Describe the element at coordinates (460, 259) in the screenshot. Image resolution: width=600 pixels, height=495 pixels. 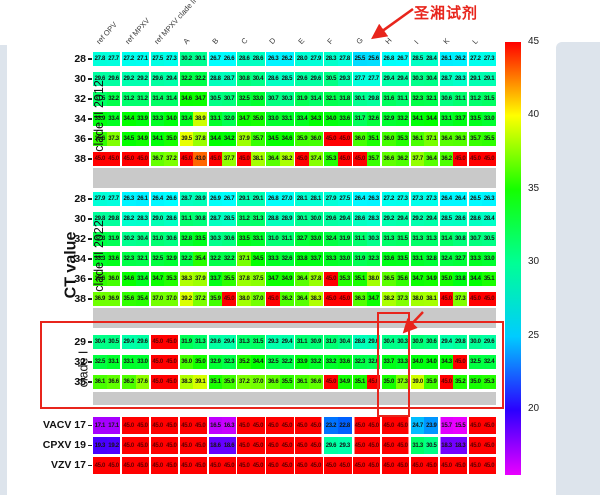
I see `heatmap-cell: 32.7` at that location.